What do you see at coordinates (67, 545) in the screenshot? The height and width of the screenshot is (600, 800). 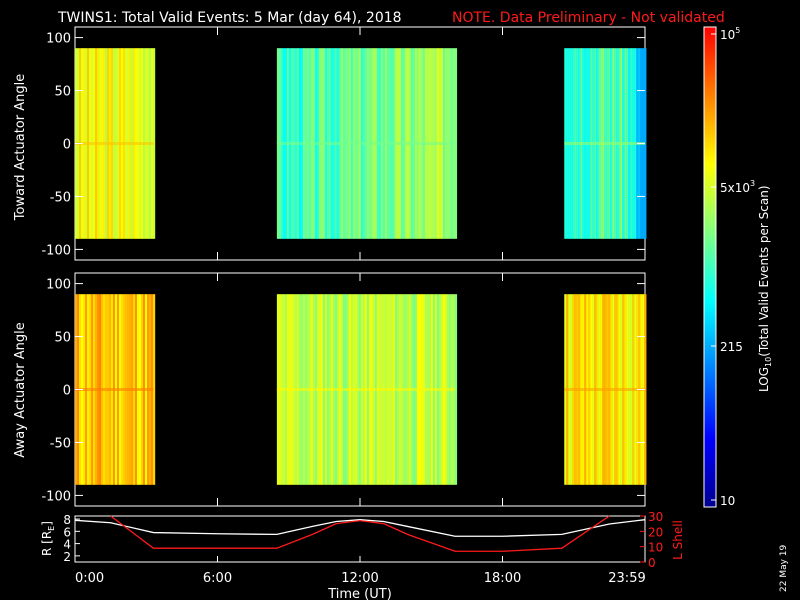 I see `orbit-left-tick-label: 4` at bounding box center [67, 545].